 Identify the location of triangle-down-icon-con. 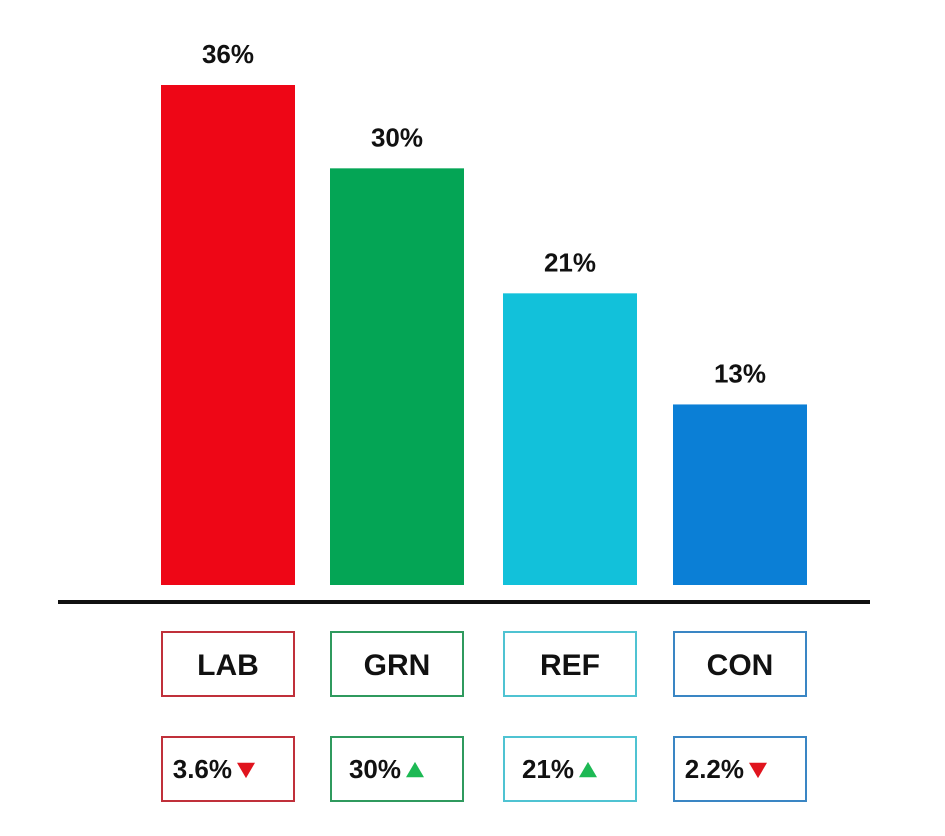
(758, 770).